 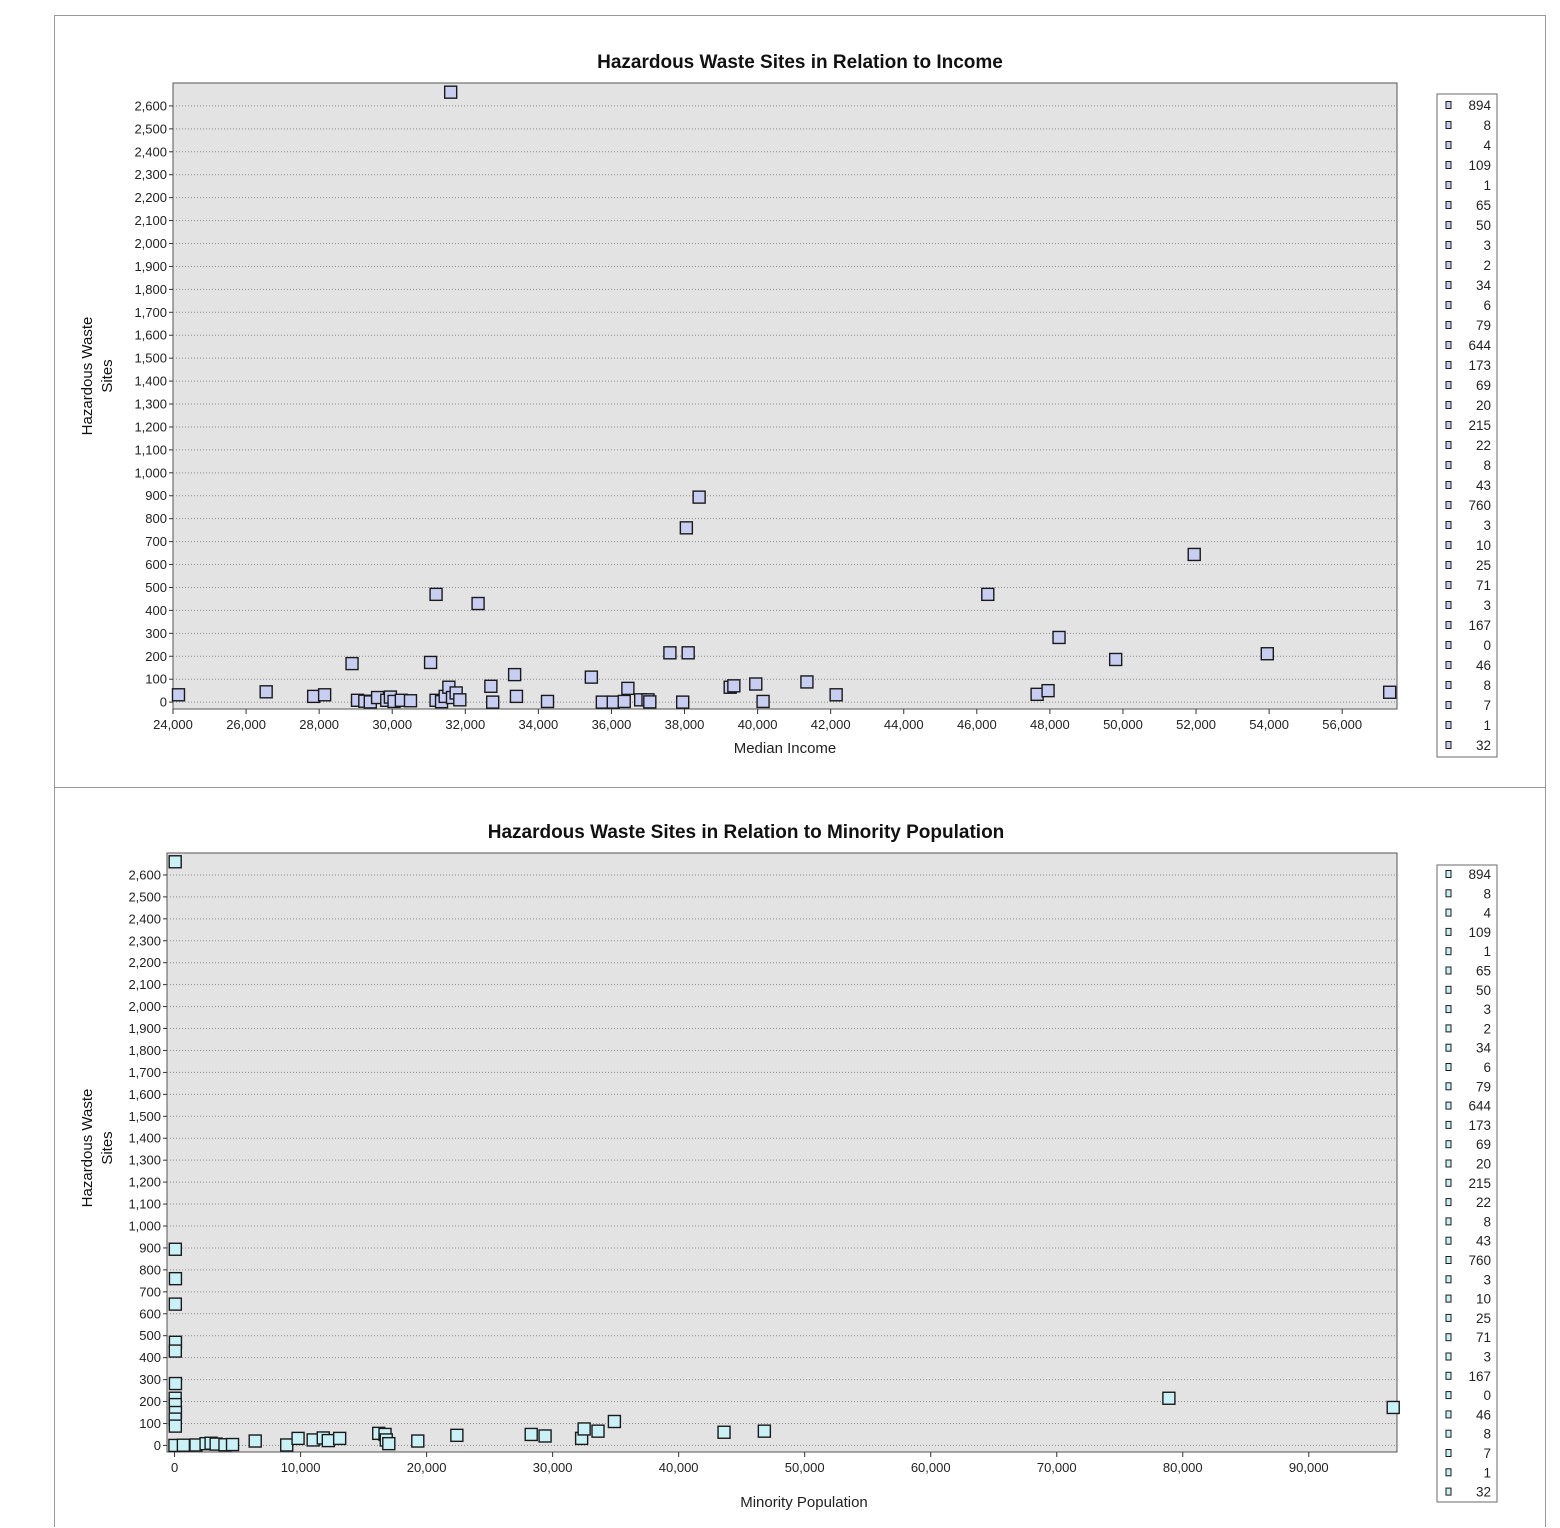 I want to click on y-tick-label: 2,100, so click(x=150, y=220).